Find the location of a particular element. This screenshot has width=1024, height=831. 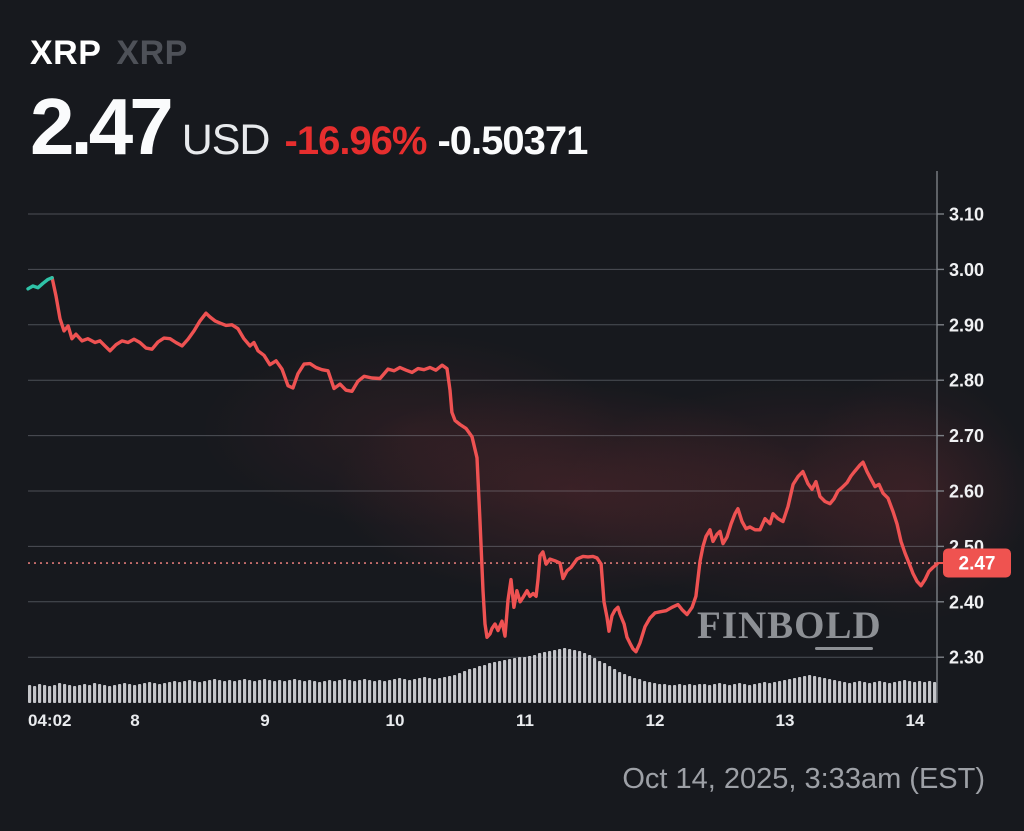

ticker-header: XRP XRP 2.47 USD -16.96% -0.50371 is located at coordinates (309, 102).